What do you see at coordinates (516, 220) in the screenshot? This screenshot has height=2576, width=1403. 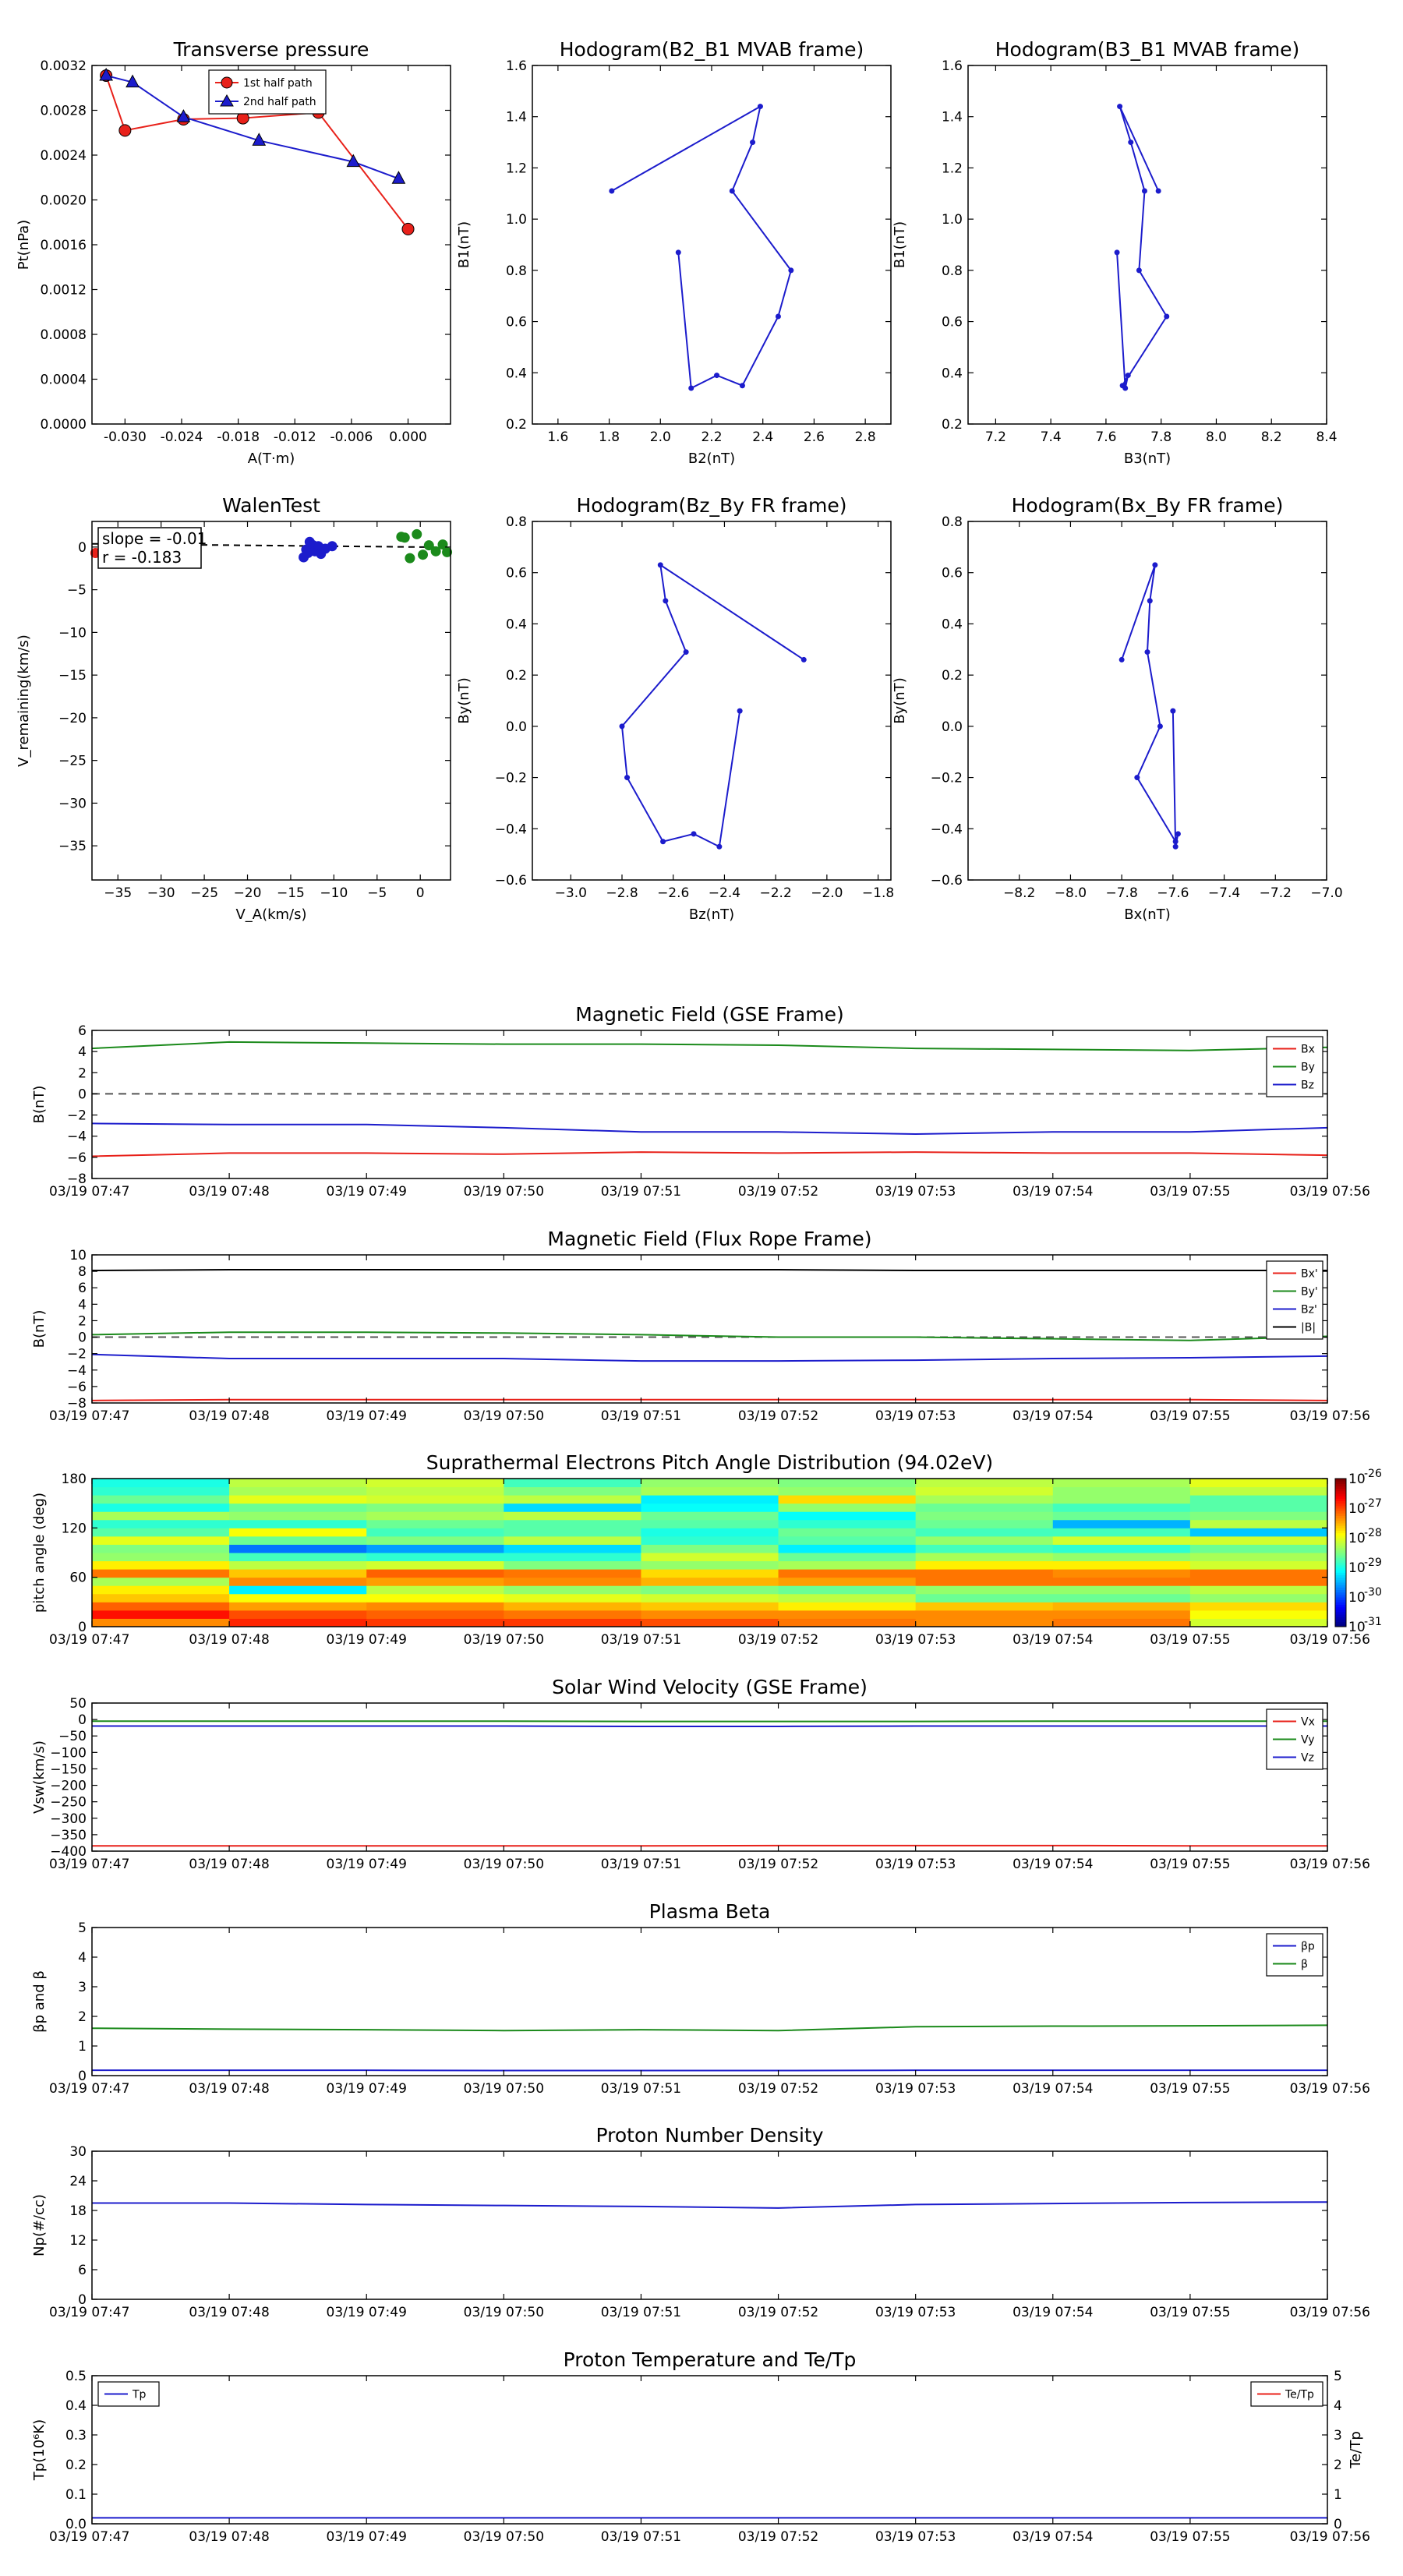 I see `y-tick-label: 1.0` at bounding box center [516, 220].